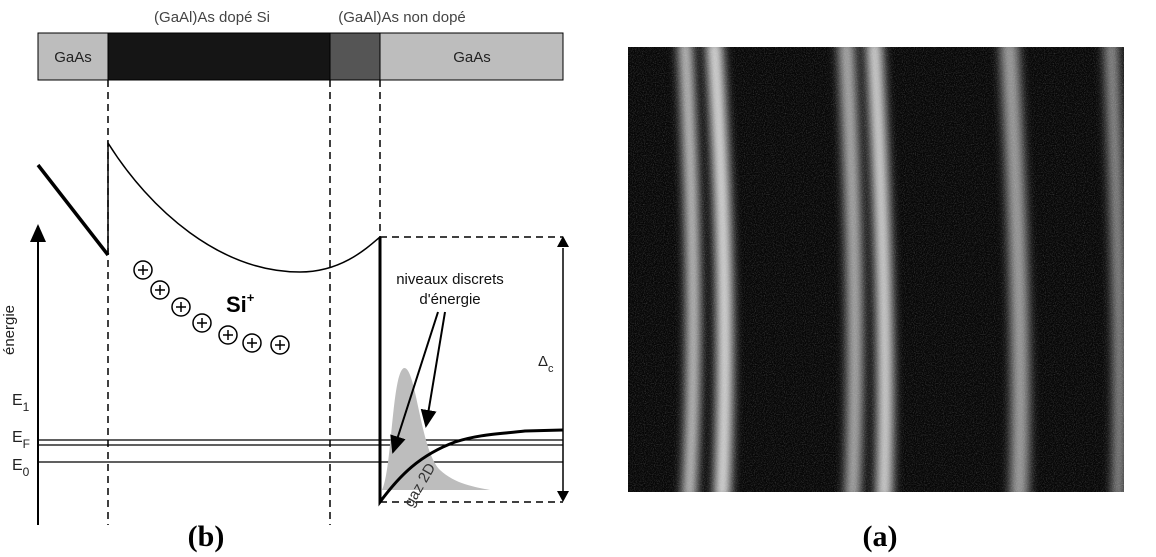 This screenshot has width=1156, height=557. What do you see at coordinates (450, 279) in the screenshot?
I see `annotation: niveaux discrets` at bounding box center [450, 279].